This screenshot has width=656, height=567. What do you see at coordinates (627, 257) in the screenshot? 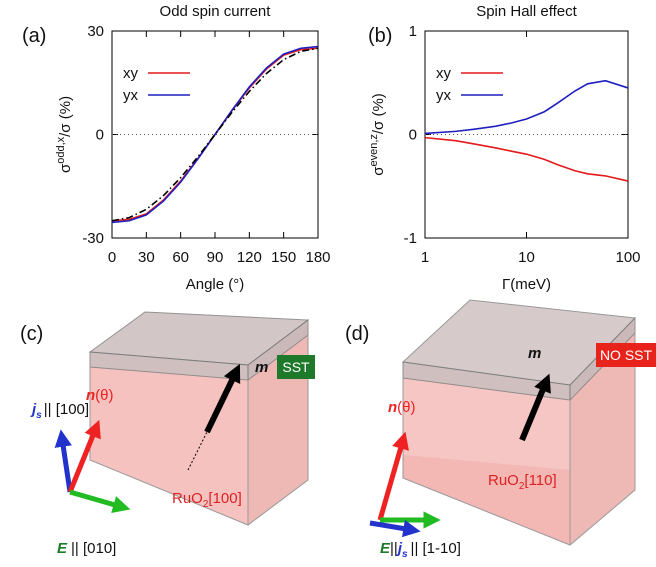
I see `x-tick-label: 100` at bounding box center [627, 257].